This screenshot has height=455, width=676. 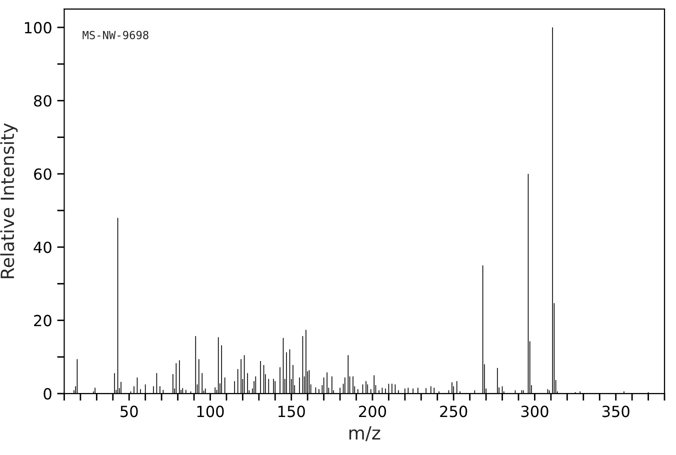 I want to click on y-tick-label: 0, so click(x=48, y=394).